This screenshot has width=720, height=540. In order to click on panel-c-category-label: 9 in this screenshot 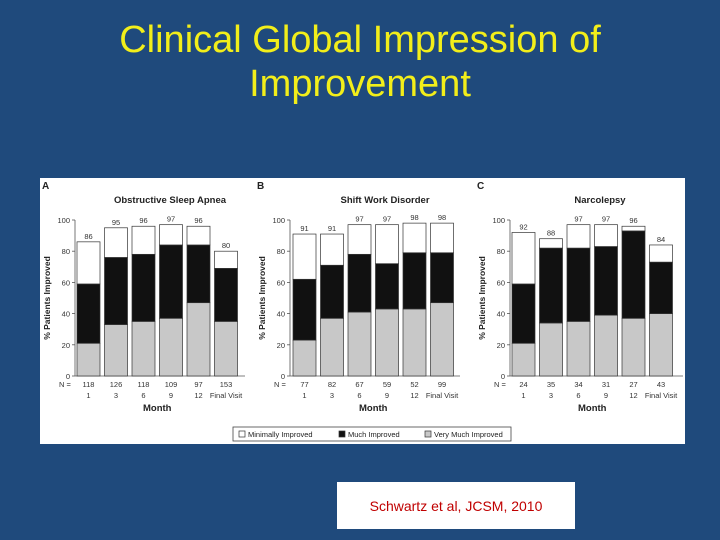, I will do `click(606, 395)`.